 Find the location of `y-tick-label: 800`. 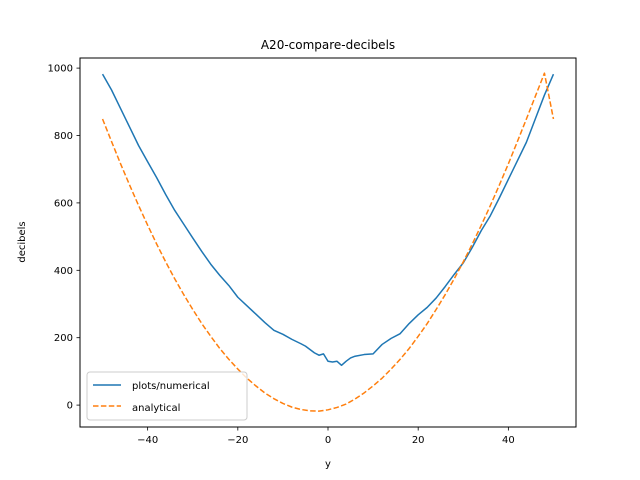

y-tick-label: 800 is located at coordinates (63, 136).